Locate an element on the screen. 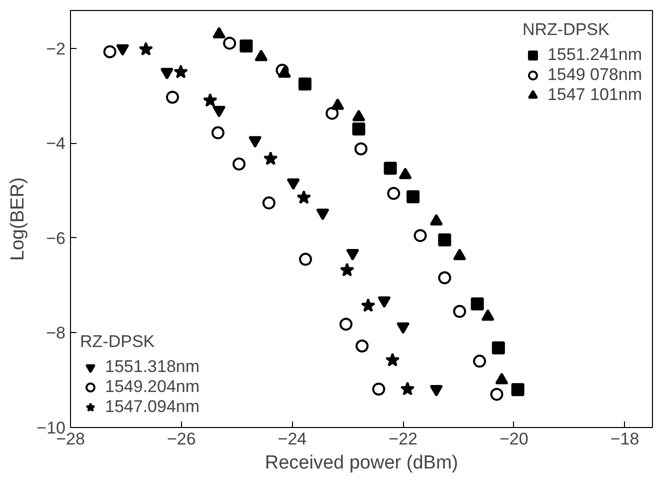 Image resolution: width=662 pixels, height=487 pixels. y-axis-title: Log(BER) is located at coordinates (18, 219).